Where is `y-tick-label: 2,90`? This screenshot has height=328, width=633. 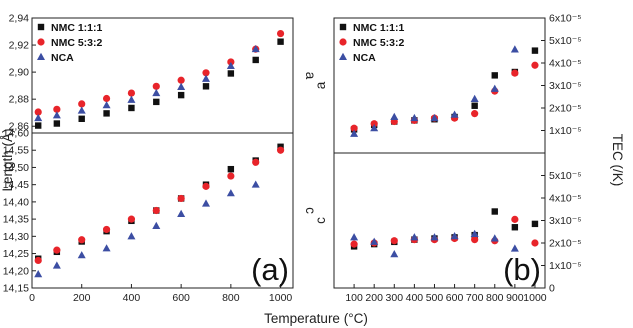
y-tick-label: 2,90 is located at coordinates (19, 73).